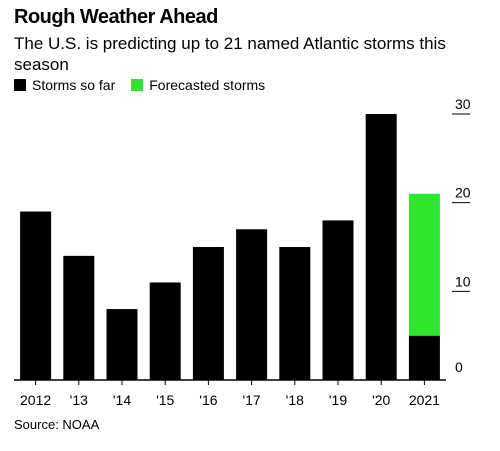  What do you see at coordinates (459, 367) in the screenshot?
I see `y-tick-label-0: 0` at bounding box center [459, 367].